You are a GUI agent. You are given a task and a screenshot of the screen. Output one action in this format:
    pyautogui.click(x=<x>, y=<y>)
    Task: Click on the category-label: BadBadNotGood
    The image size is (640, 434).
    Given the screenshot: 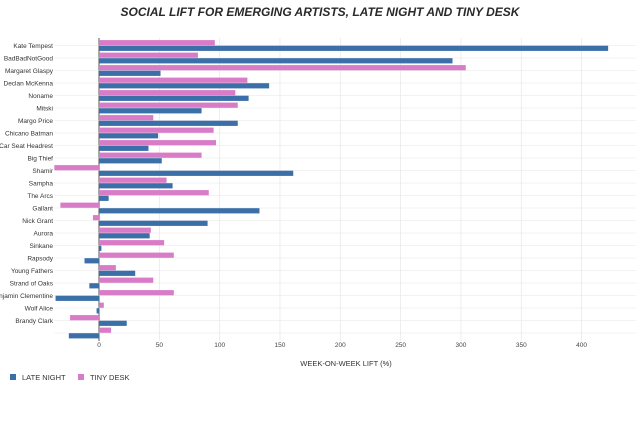 What is the action you would take?
    pyautogui.click(x=29, y=58)
    